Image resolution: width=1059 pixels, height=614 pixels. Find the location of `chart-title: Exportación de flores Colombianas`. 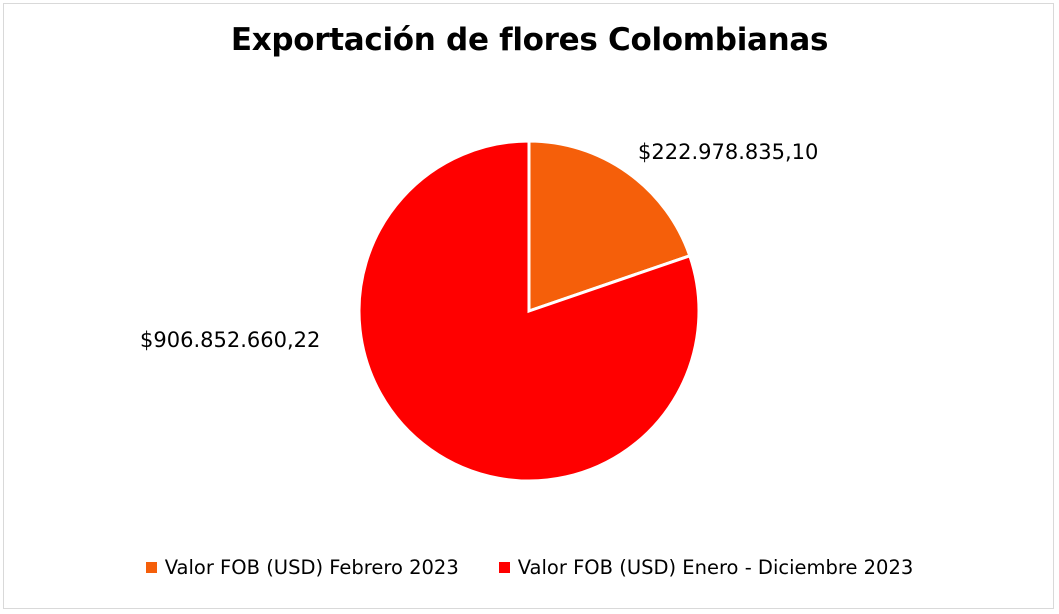

chart-title: Exportación de flores Colombianas is located at coordinates (529, 40).